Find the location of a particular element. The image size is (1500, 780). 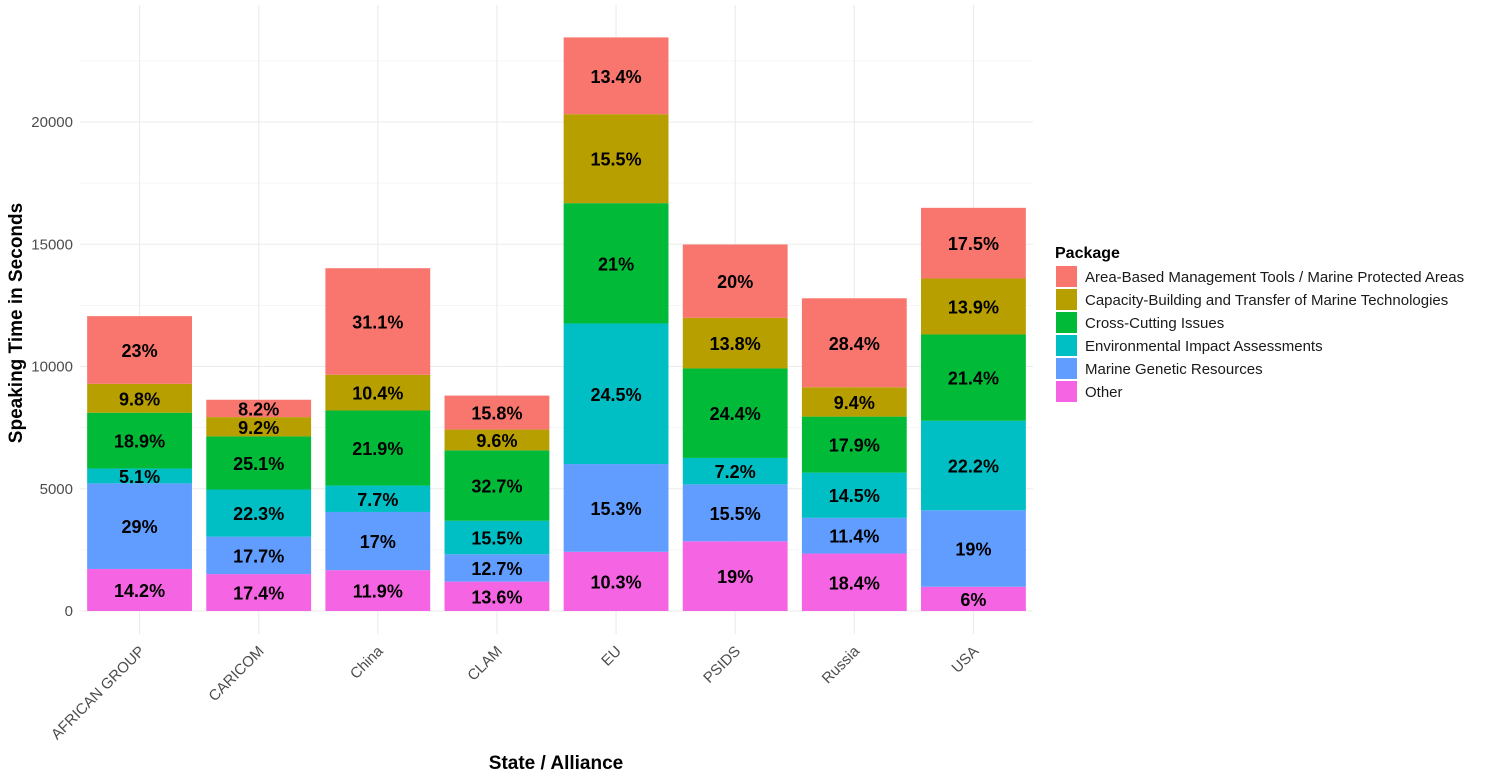

data-label: 24.5% is located at coordinates (616, 395).